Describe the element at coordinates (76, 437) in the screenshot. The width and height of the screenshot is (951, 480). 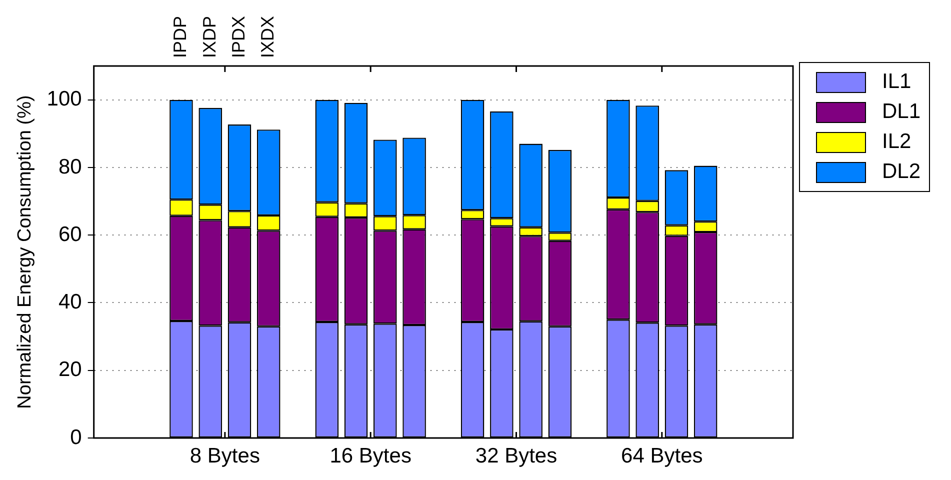
I see `y-tick-label: 0` at that location.